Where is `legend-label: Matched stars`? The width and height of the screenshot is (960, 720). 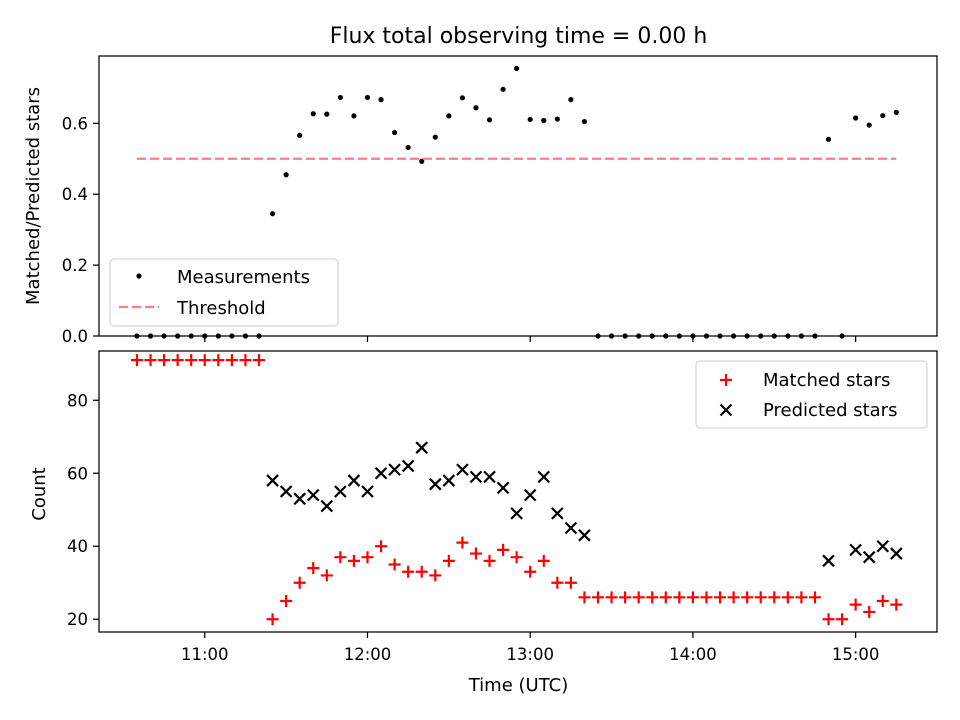 legend-label: Matched stars is located at coordinates (826, 380).